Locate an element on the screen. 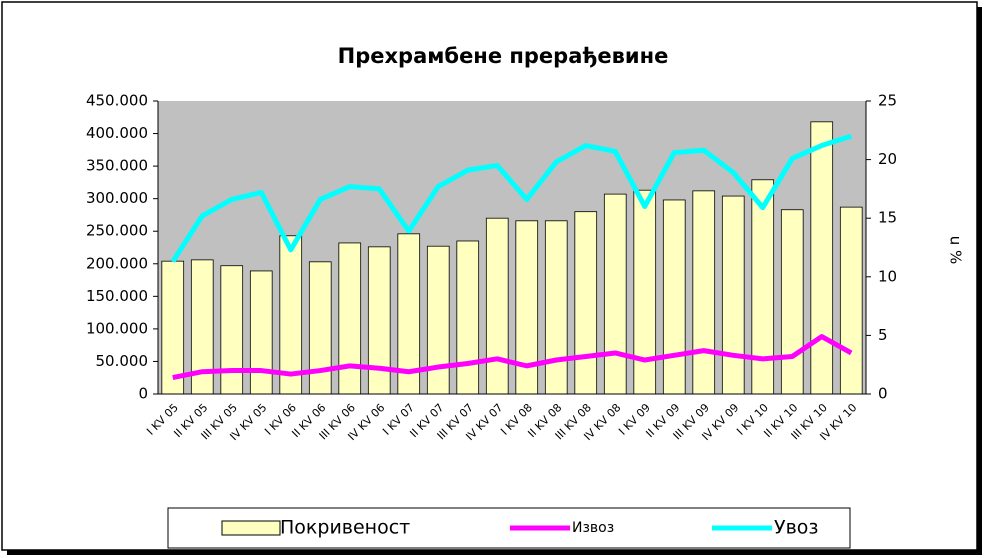 The height and width of the screenshot is (558, 989). legend-label: Увоз is located at coordinates (796, 528).